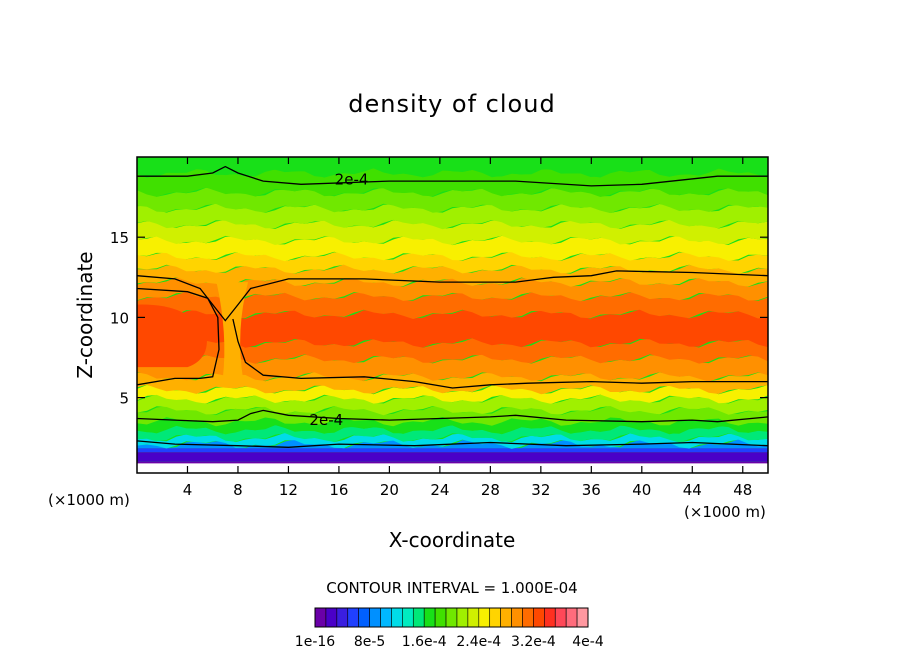  Describe the element at coordinates (742, 490) in the screenshot. I see `x-tick-label: 48` at that location.